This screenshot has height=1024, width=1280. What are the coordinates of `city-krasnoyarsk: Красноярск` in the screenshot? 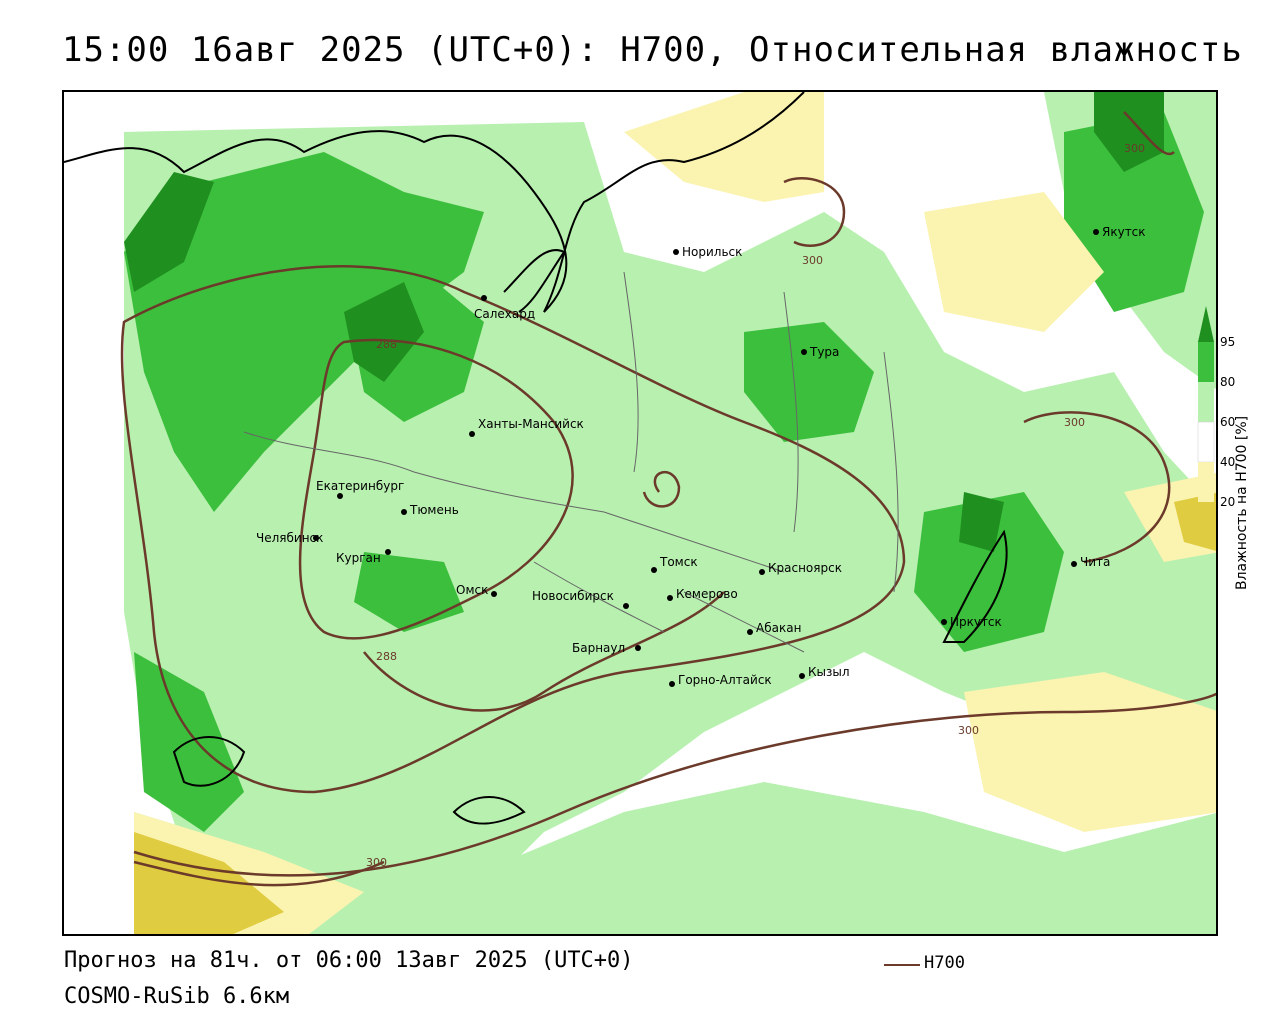 It's located at (800, 568).